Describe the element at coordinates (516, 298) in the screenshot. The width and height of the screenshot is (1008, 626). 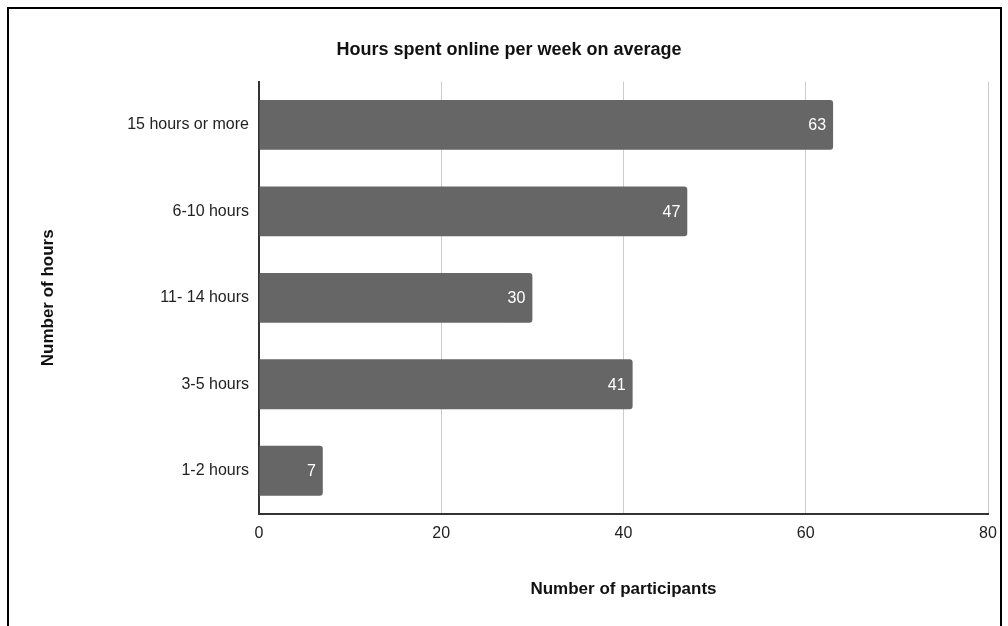
I see `data-label: 30` at that location.